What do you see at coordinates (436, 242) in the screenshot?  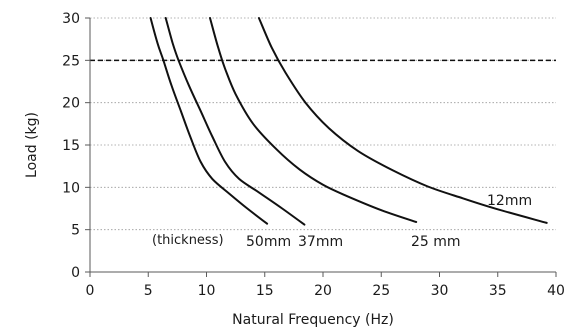 I see `series-label-25mm: 25 mm` at bounding box center [436, 242].